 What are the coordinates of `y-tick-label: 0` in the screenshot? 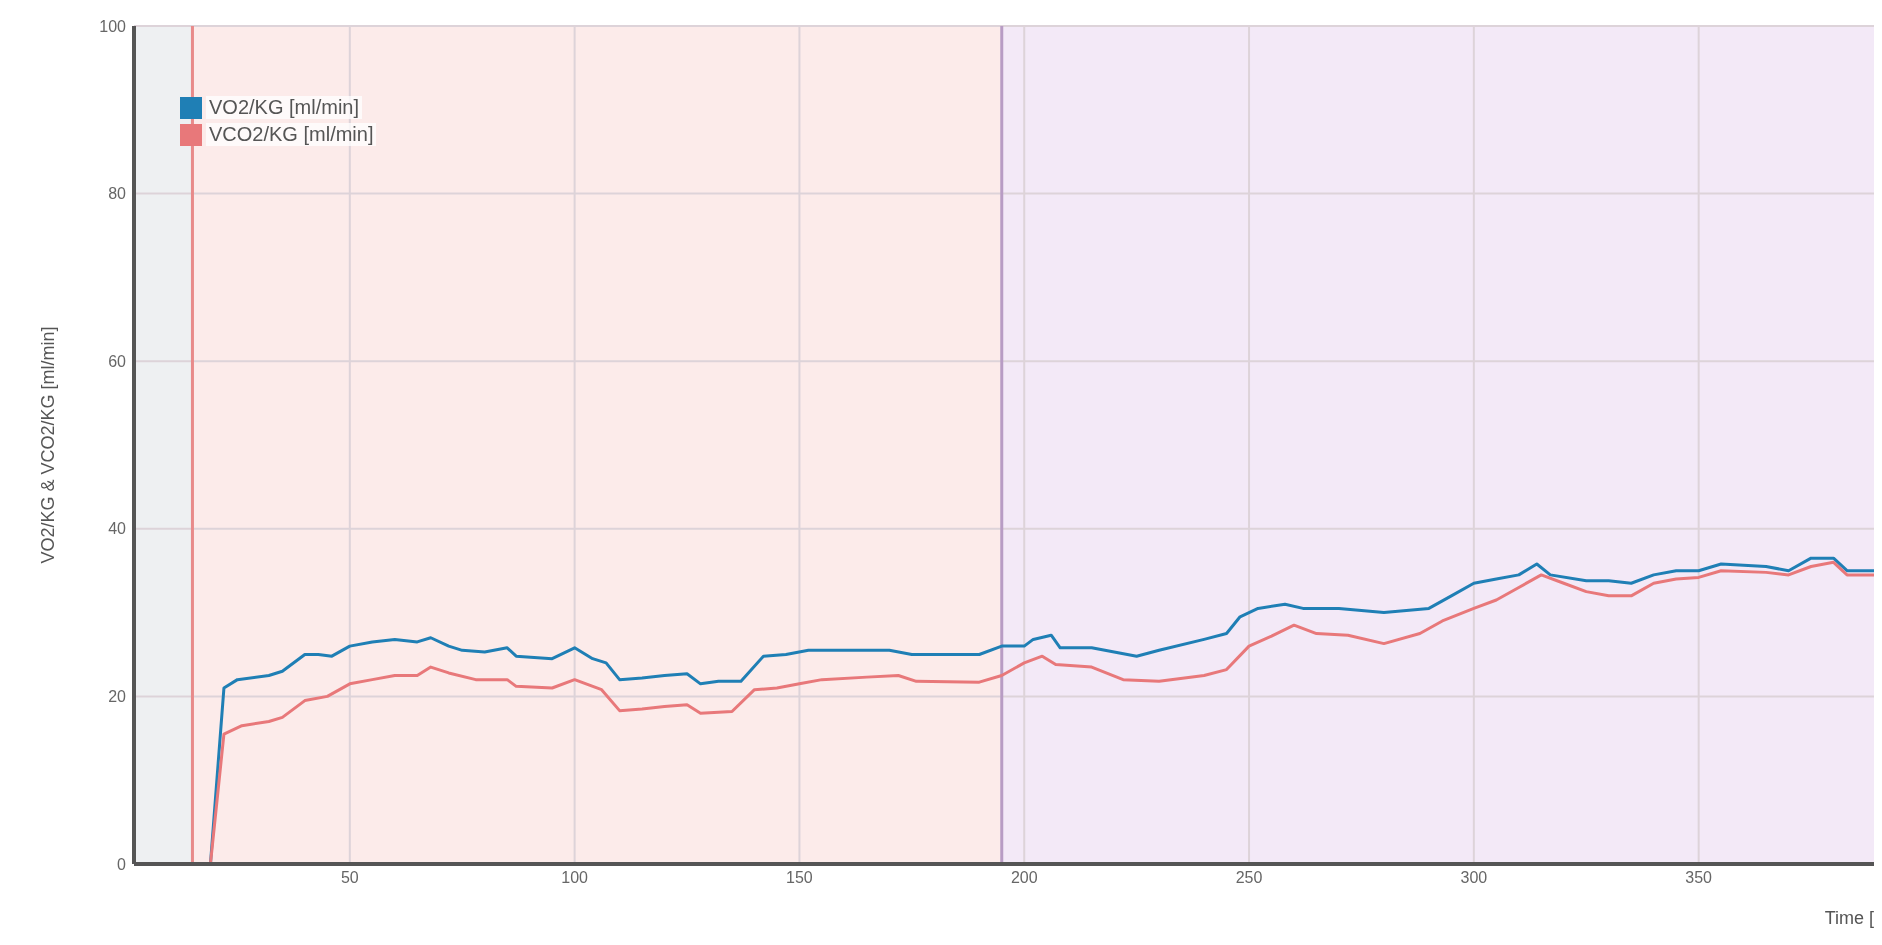 It's located at (122, 864).